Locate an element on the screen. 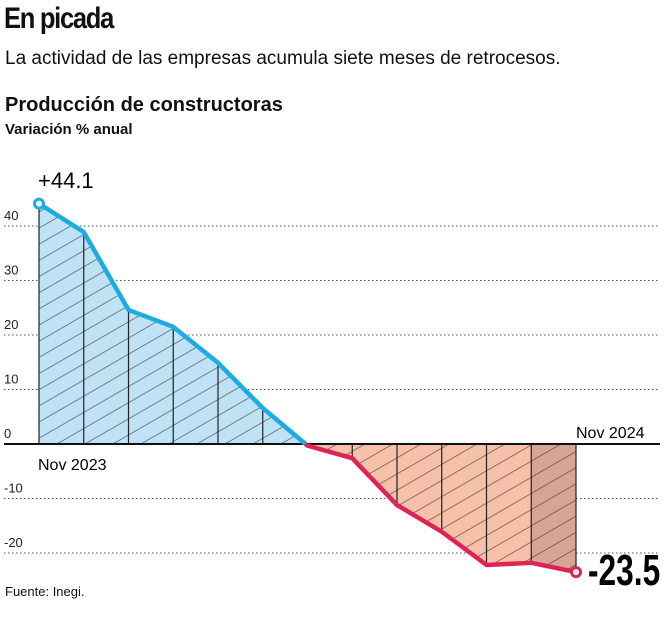 The image size is (671, 620). data-point-first is located at coordinates (39, 203).